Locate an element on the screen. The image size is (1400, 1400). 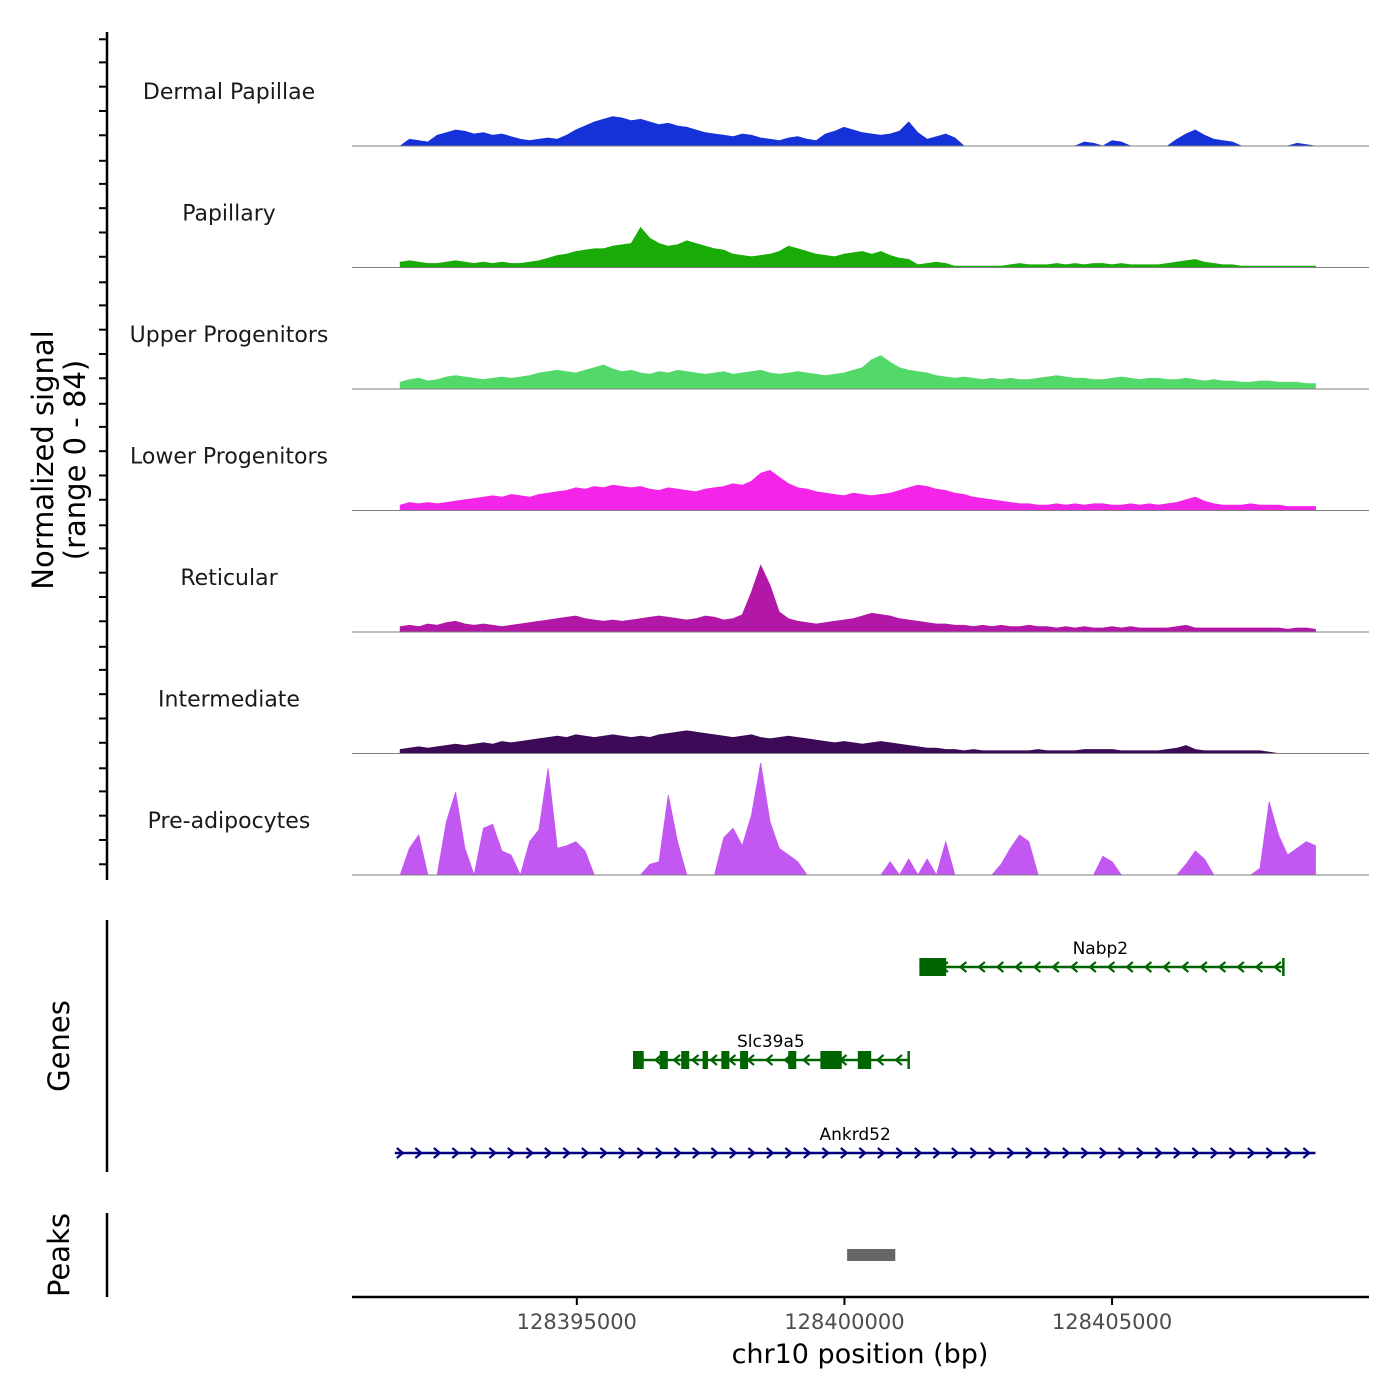
gene-nabp2: Nabp2 is located at coordinates (1102, 957).